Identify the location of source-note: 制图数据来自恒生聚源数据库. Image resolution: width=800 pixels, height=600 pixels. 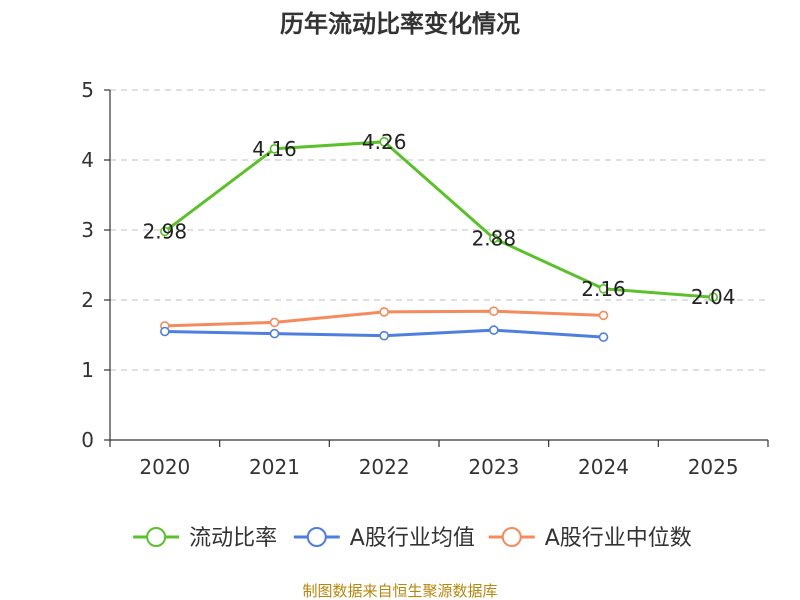
(399, 591).